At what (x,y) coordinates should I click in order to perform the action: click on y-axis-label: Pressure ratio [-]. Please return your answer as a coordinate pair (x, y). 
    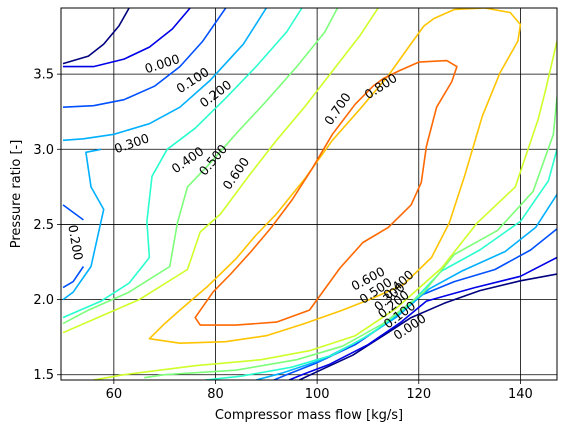
    Looking at the image, I should click on (16, 194).